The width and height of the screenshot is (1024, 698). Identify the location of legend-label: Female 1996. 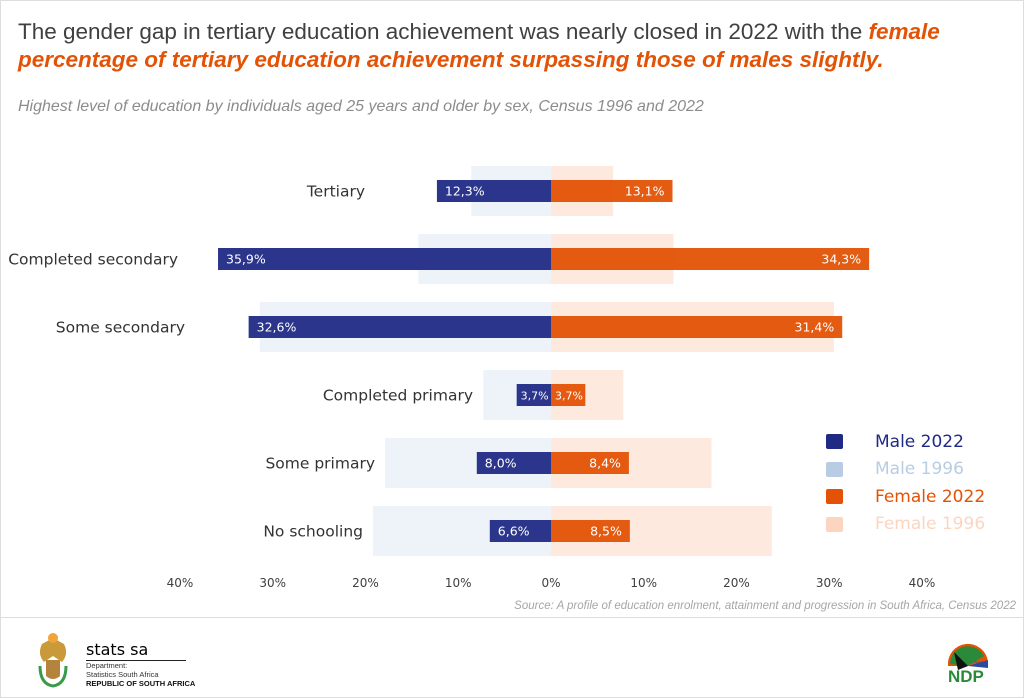
(930, 524).